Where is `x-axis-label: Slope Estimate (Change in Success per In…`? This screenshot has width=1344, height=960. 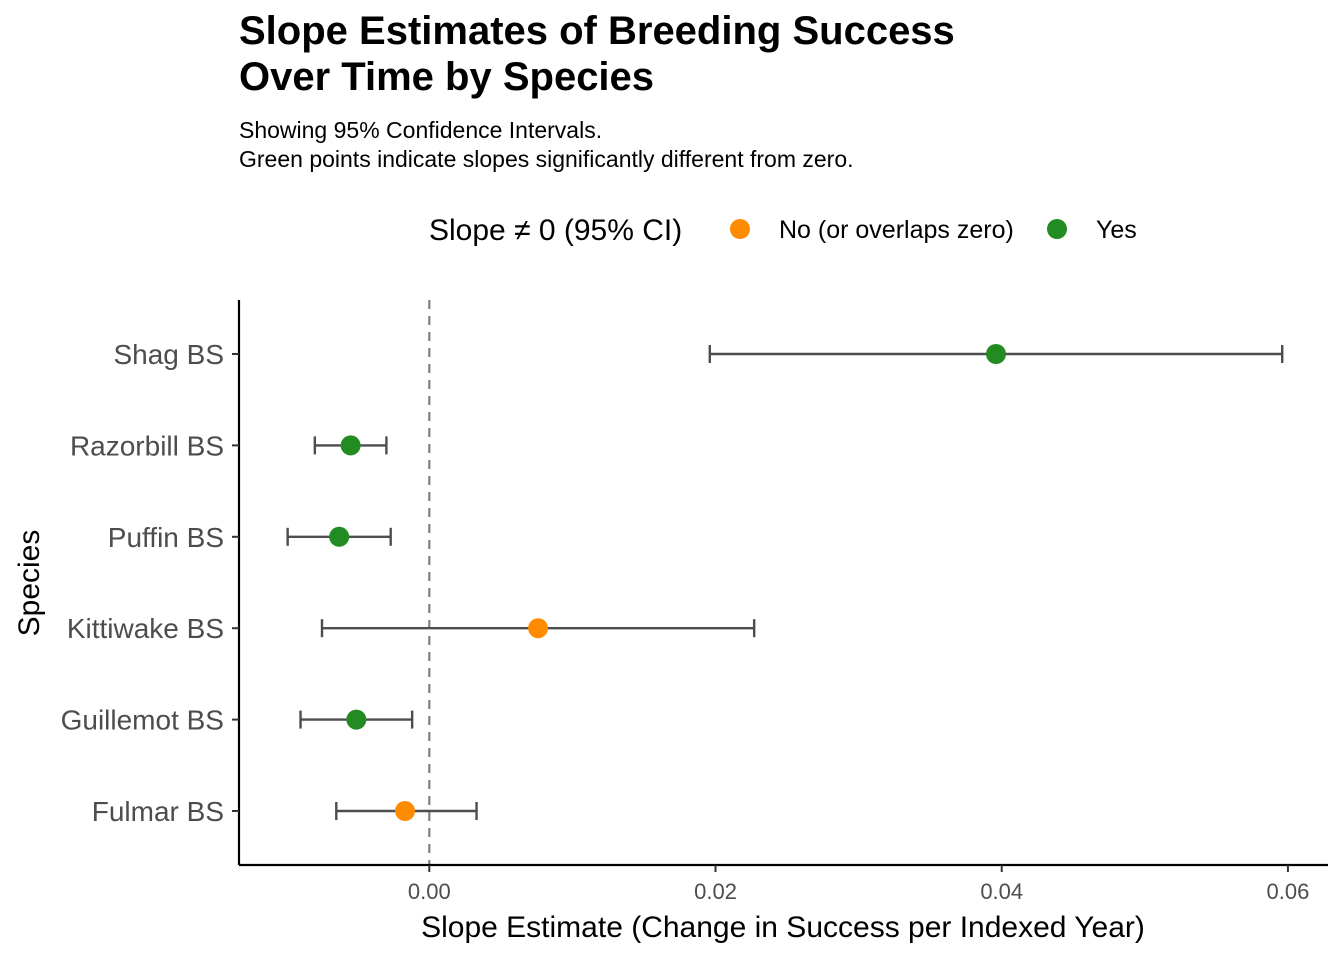 x-axis-label: Slope Estimate (Change in Success per In… is located at coordinates (783, 927).